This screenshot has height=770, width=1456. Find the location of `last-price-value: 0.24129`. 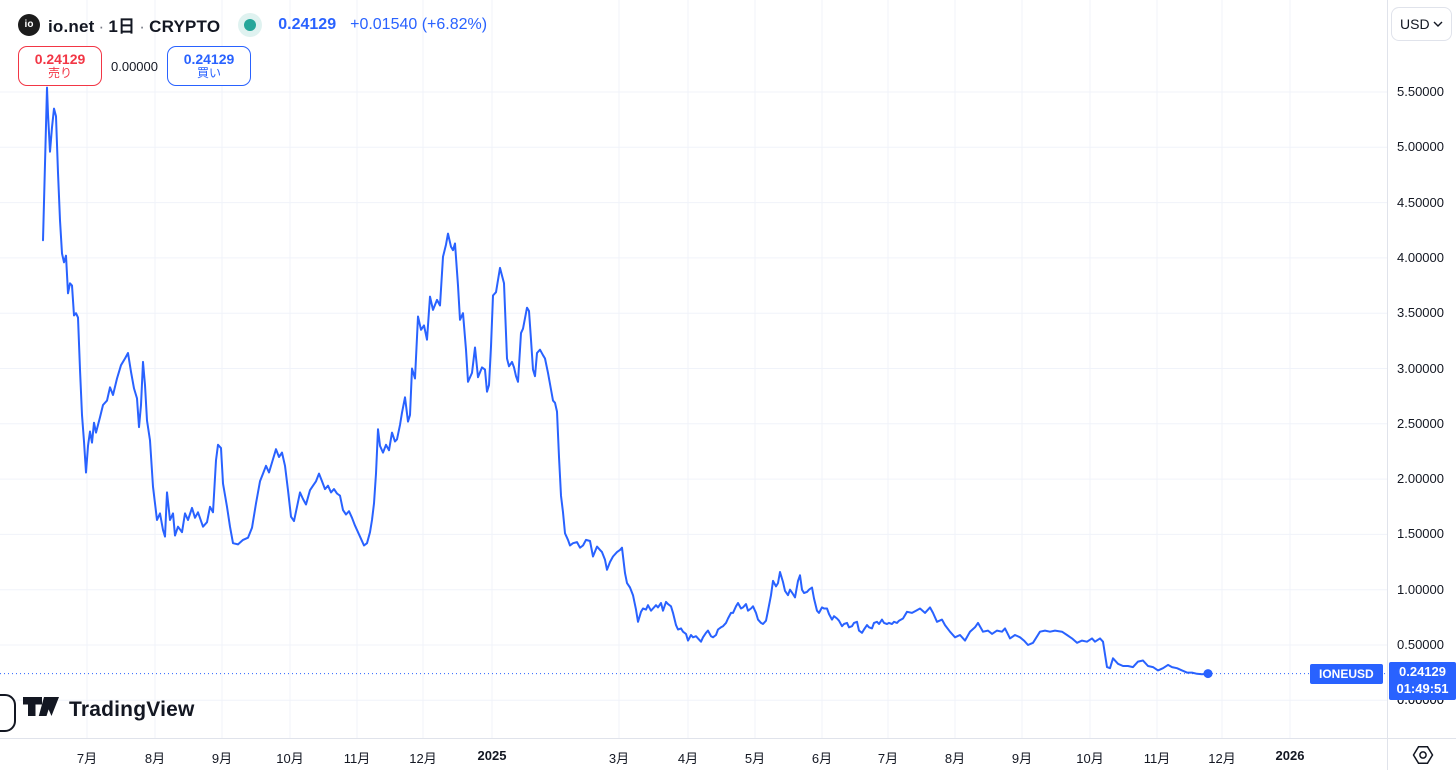

last-price-value: 0.24129 is located at coordinates (307, 24).